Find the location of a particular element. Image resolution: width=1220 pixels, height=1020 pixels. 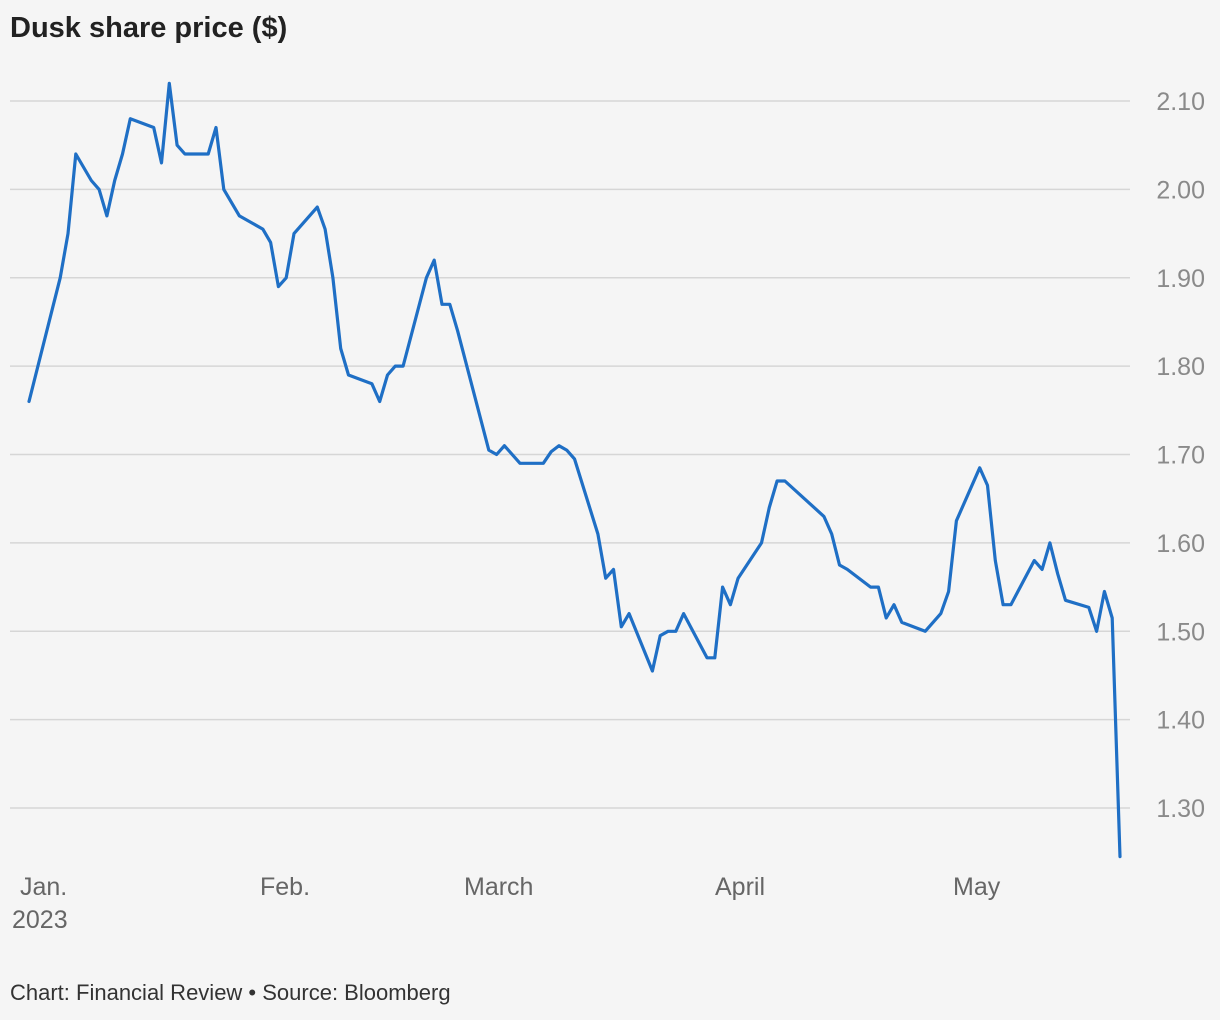

x-tick-label: Jan. is located at coordinates (43, 887).